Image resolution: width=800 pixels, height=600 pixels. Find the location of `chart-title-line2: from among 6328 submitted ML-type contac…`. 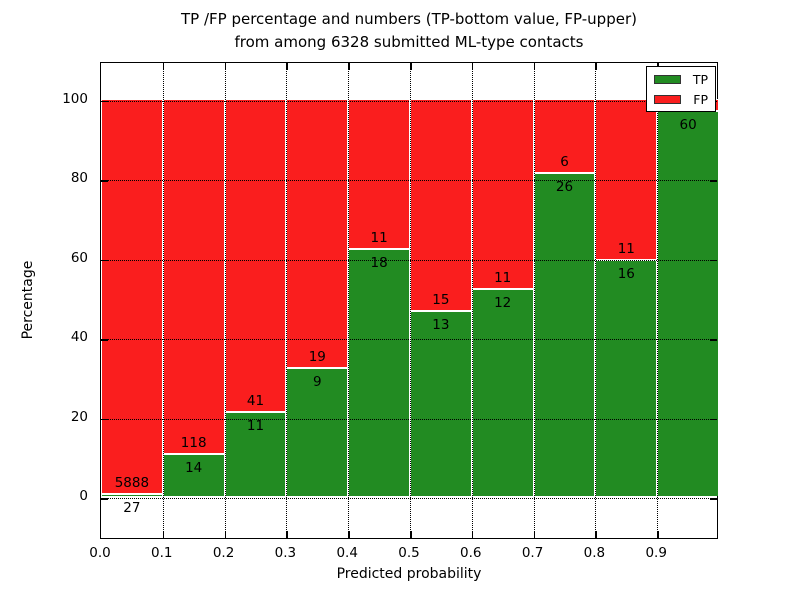

chart-title-line2: from among 6328 submitted ML-type contac… is located at coordinates (409, 41).